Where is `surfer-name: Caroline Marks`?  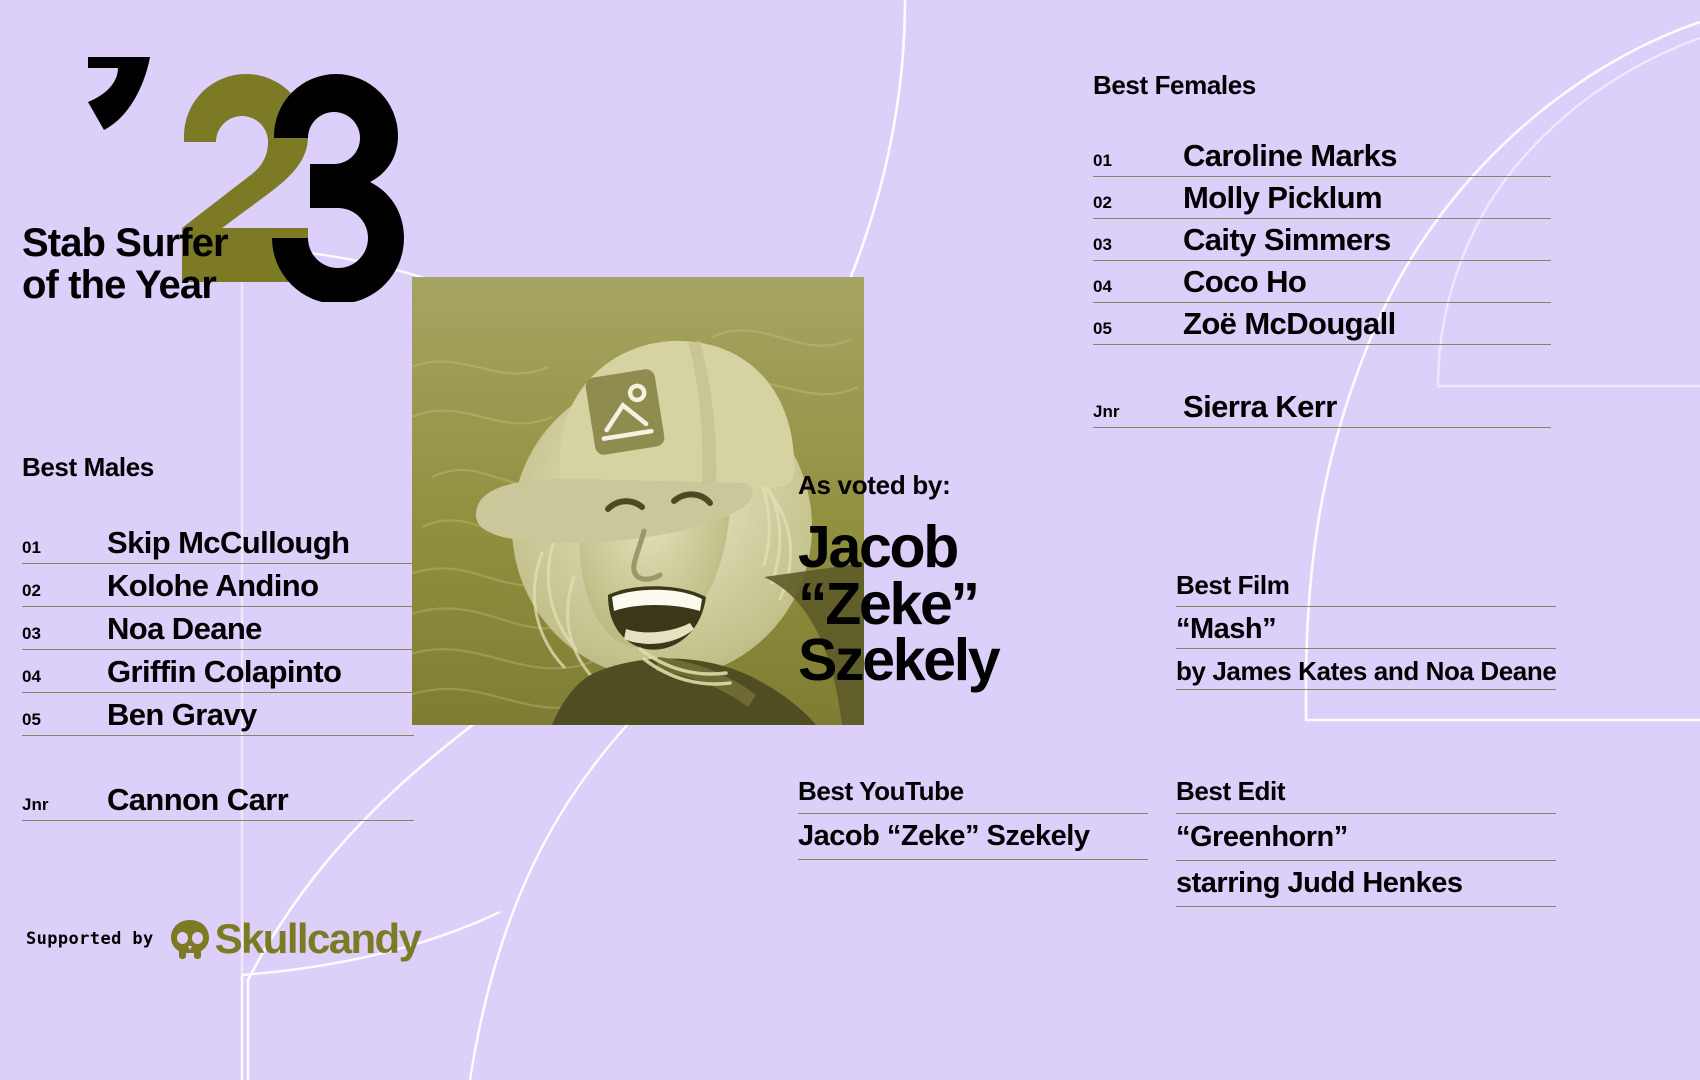 surfer-name: Caroline Marks is located at coordinates (1290, 156).